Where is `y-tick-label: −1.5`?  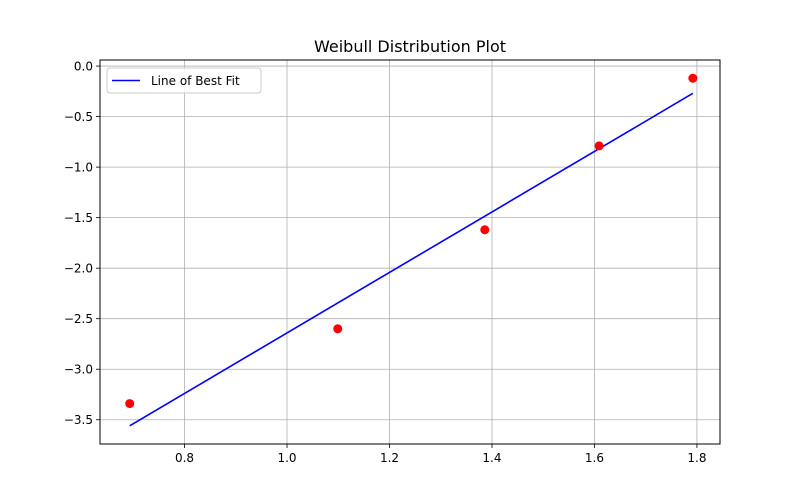
y-tick-label: −1.5 is located at coordinates (78, 218).